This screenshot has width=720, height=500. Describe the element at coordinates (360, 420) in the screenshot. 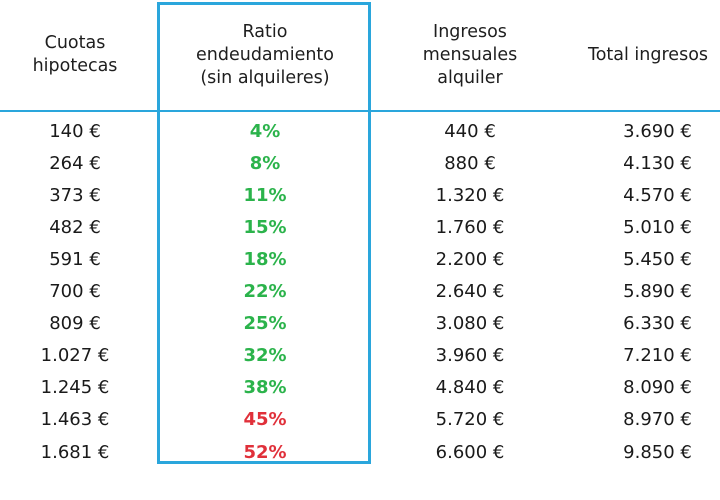

I see `table-row: 1.463 € 45% 5.720 € 8.970 €` at that location.